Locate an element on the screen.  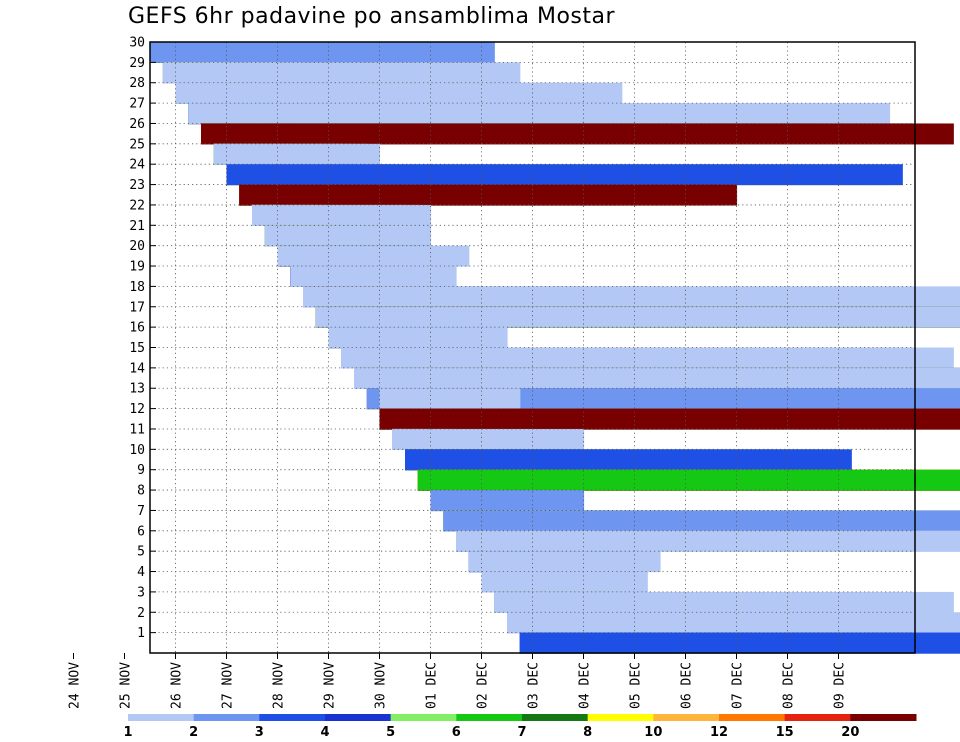
y-tick-label: 15 is located at coordinates (137, 348).